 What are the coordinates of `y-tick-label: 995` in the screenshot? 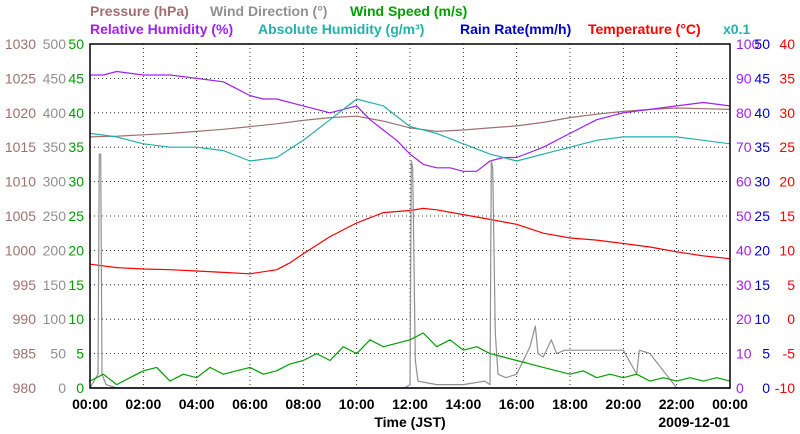 It's located at (25, 285).